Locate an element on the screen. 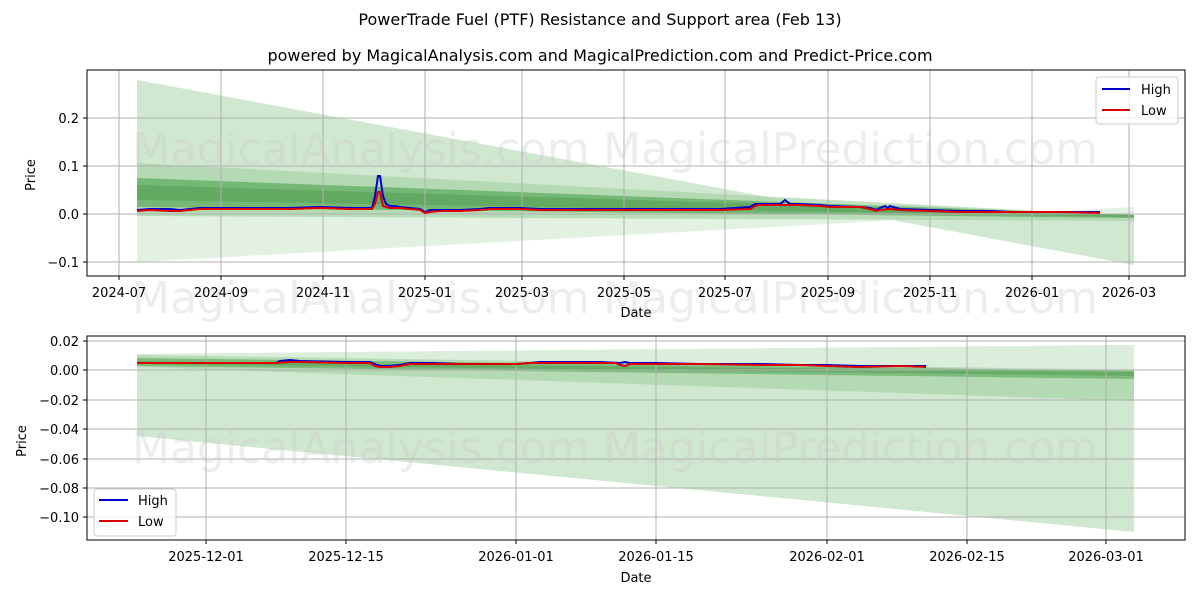  top-xtick-label: 2025-11 is located at coordinates (930, 293).